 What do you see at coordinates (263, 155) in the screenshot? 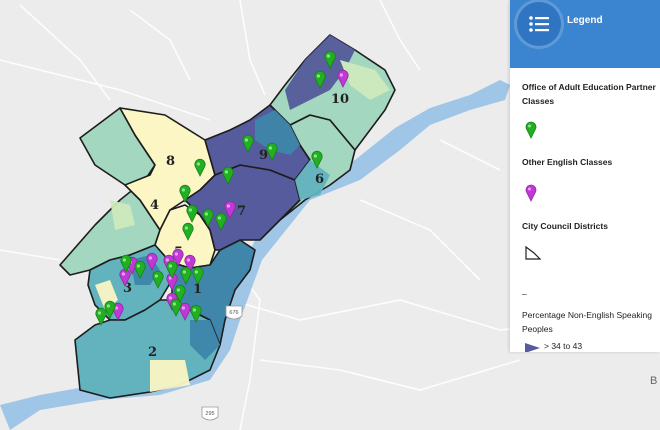
I see `district-label-9: 9` at bounding box center [263, 155].